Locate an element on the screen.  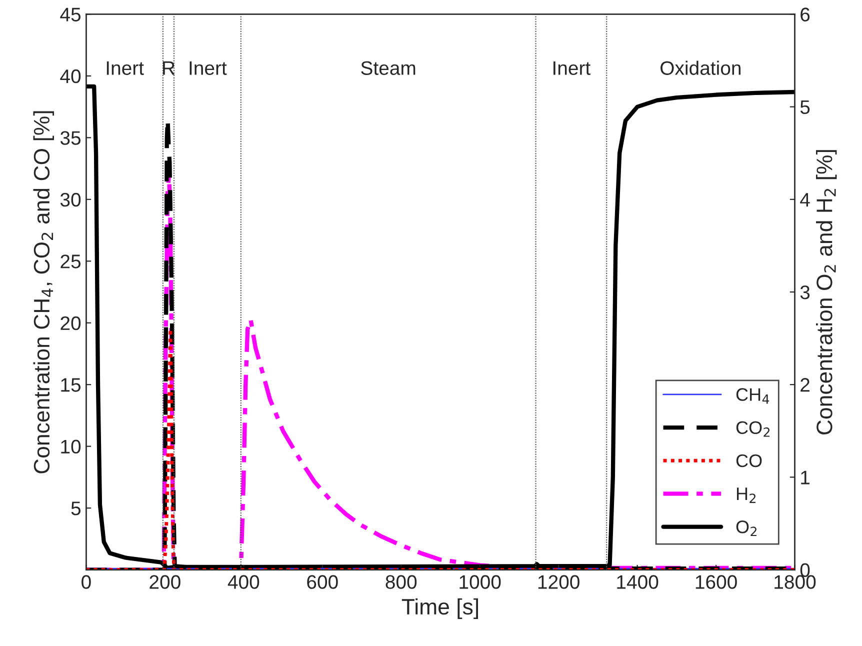
annotation: Steam is located at coordinates (388, 68).